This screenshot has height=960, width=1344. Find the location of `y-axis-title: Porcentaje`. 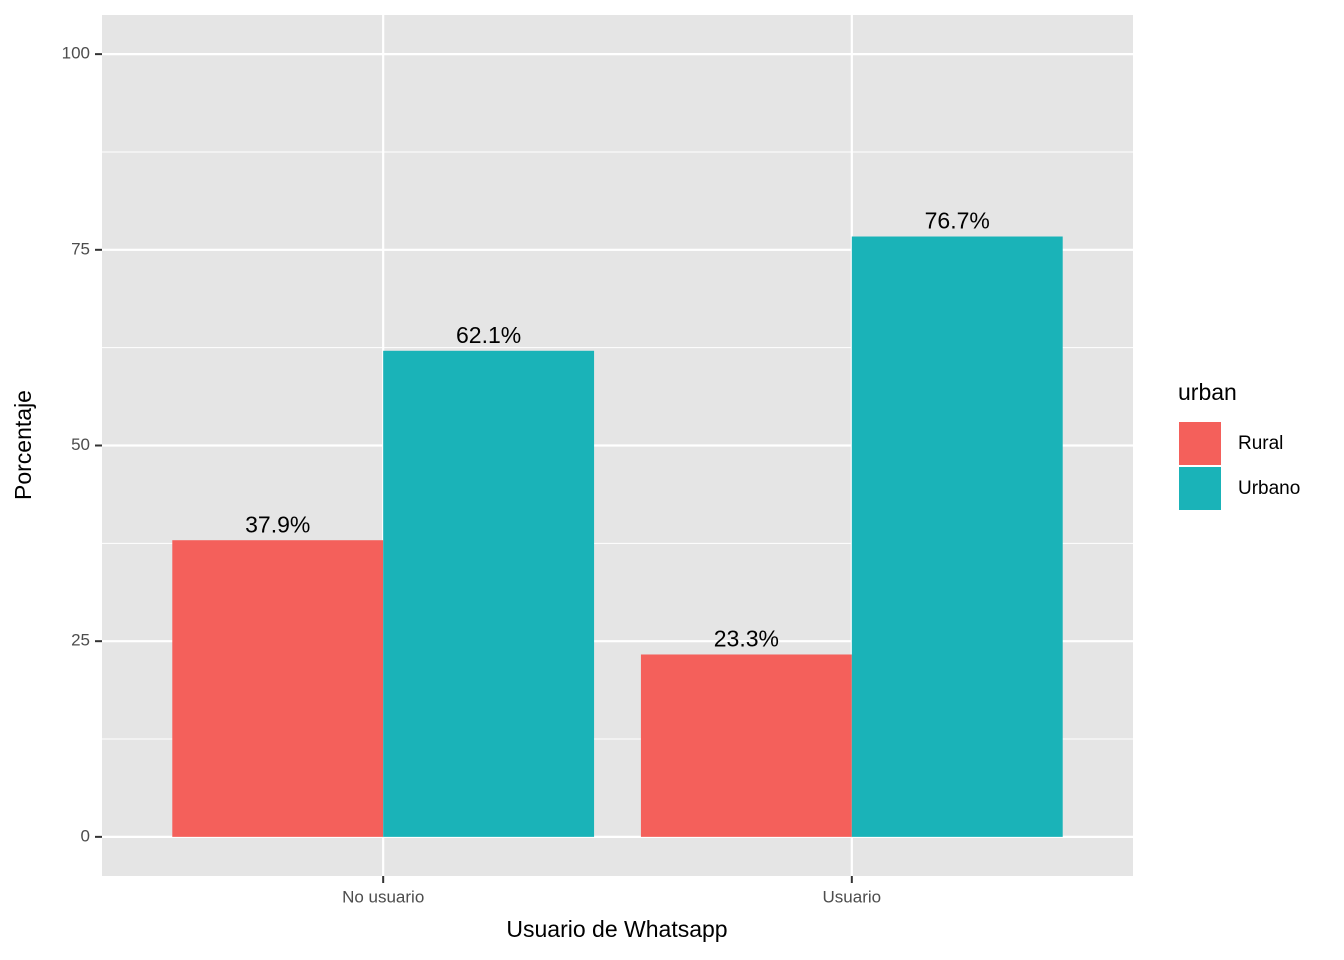

y-axis-title: Porcentaje is located at coordinates (23, 445).